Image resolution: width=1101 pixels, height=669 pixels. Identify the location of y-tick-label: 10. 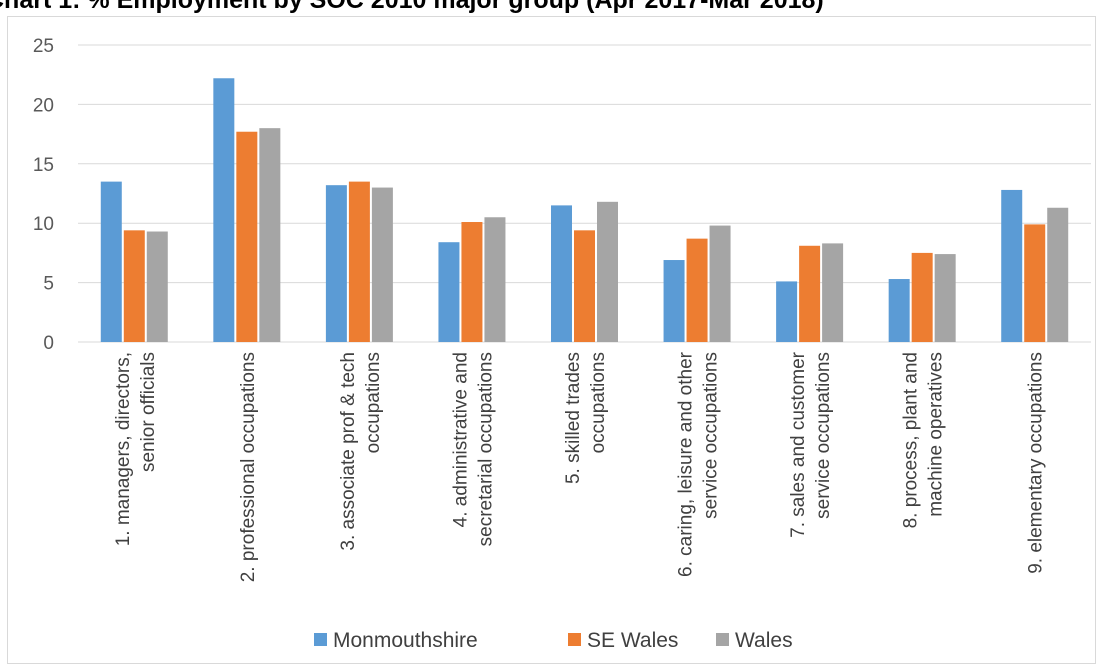
(43, 224).